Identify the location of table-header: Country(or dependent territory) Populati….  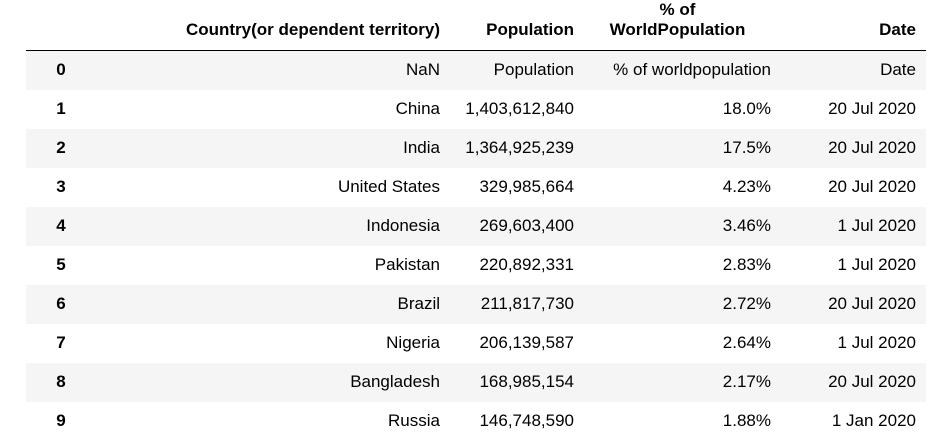
(476, 25).